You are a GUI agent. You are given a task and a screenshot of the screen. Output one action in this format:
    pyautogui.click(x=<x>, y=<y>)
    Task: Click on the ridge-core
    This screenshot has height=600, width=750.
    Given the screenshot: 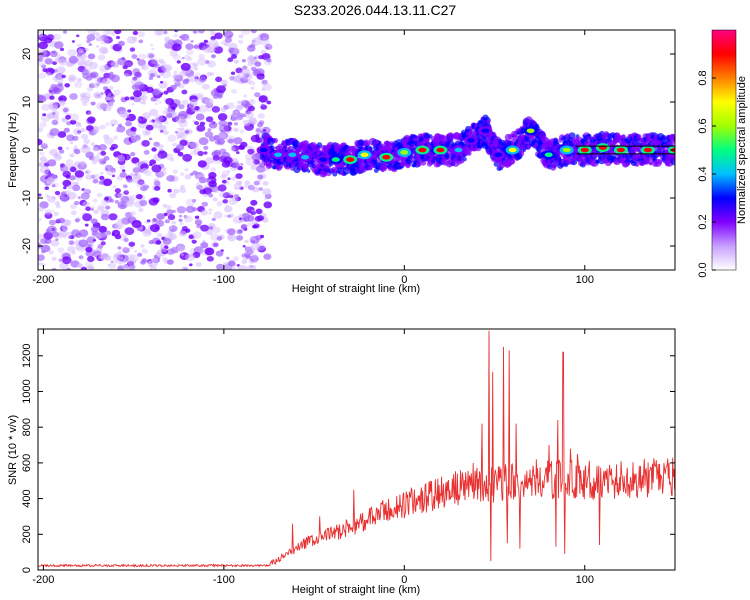 What is the action you would take?
    pyautogui.click(x=440, y=150)
    